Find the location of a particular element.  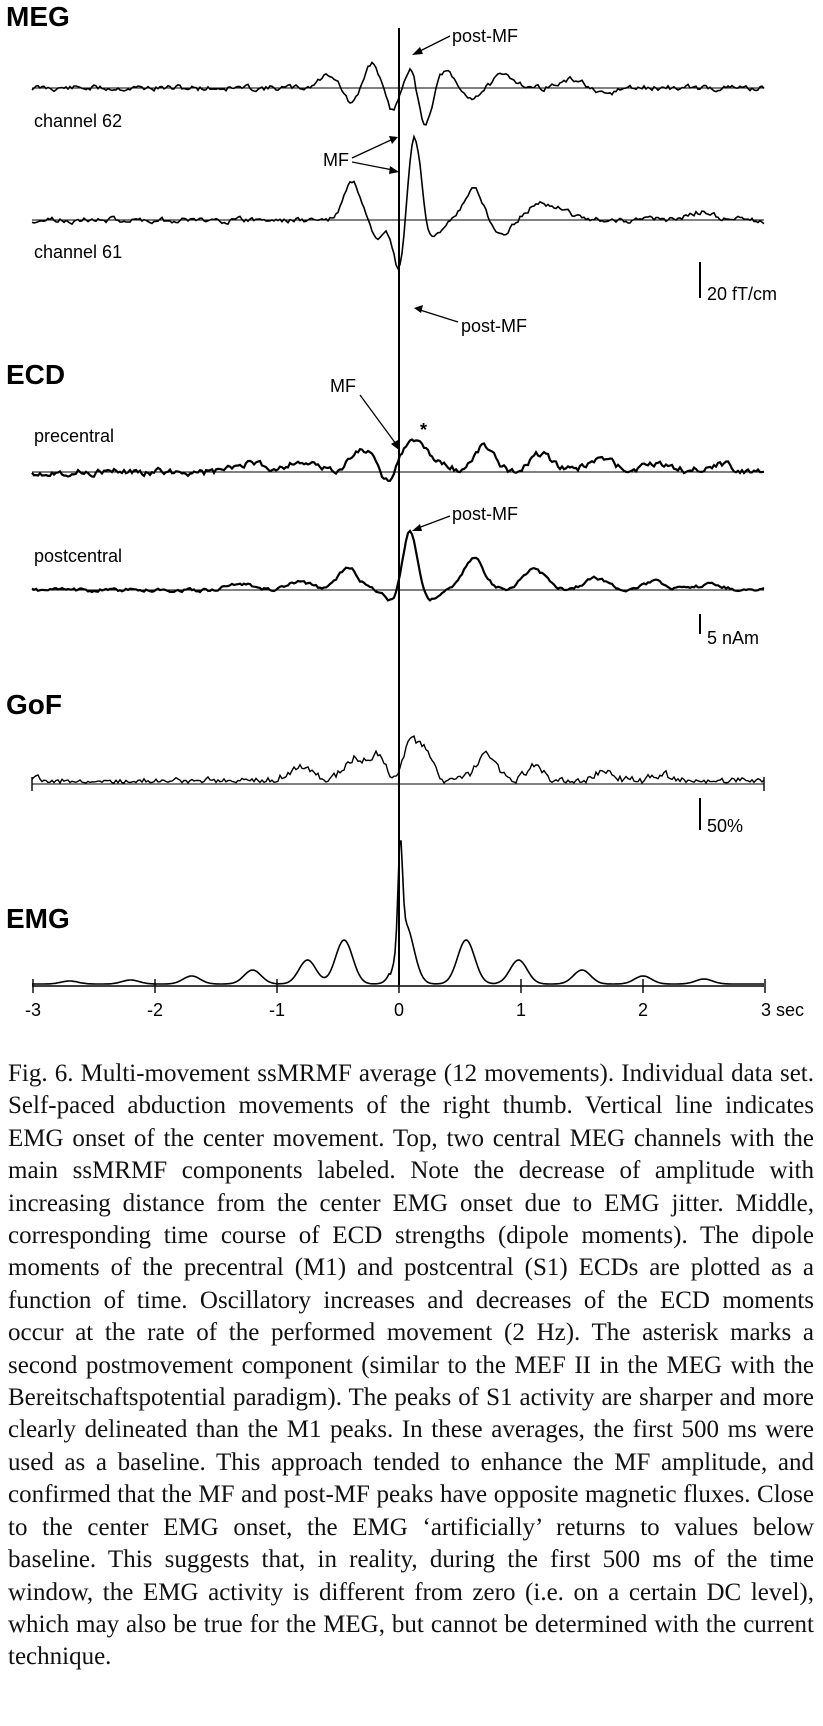

time-axis-ticks: -3 -2 -1 0 1 2 3 sec is located at coordinates (414, 999).